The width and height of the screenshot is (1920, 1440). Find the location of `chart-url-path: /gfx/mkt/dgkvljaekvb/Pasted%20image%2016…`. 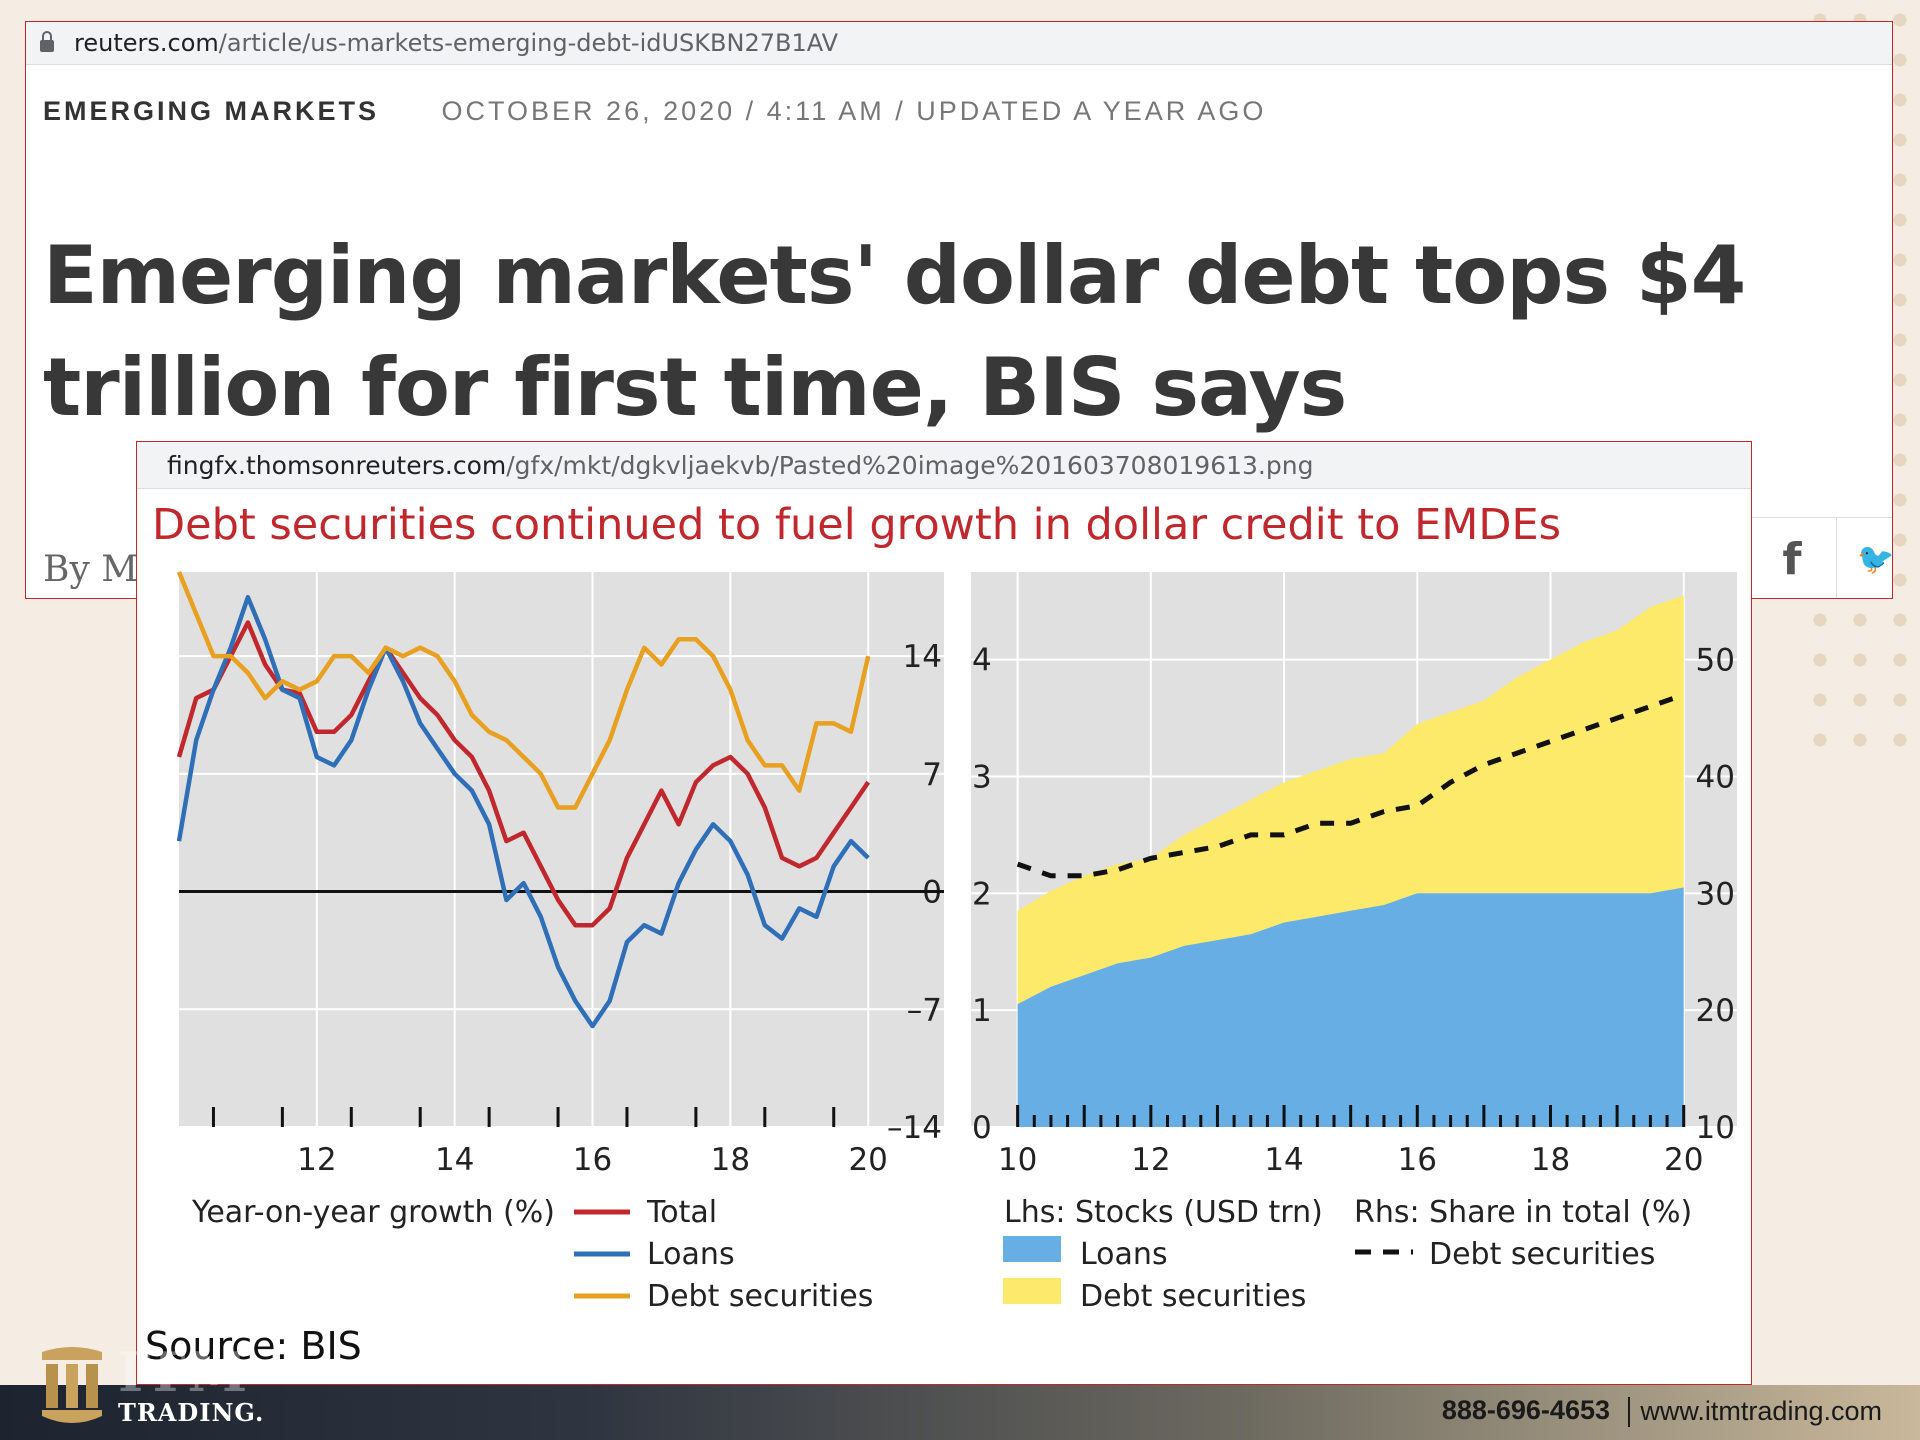

chart-url-path: /gfx/mkt/dgkvljaekvb/Pasted%20image%2016… is located at coordinates (910, 465).